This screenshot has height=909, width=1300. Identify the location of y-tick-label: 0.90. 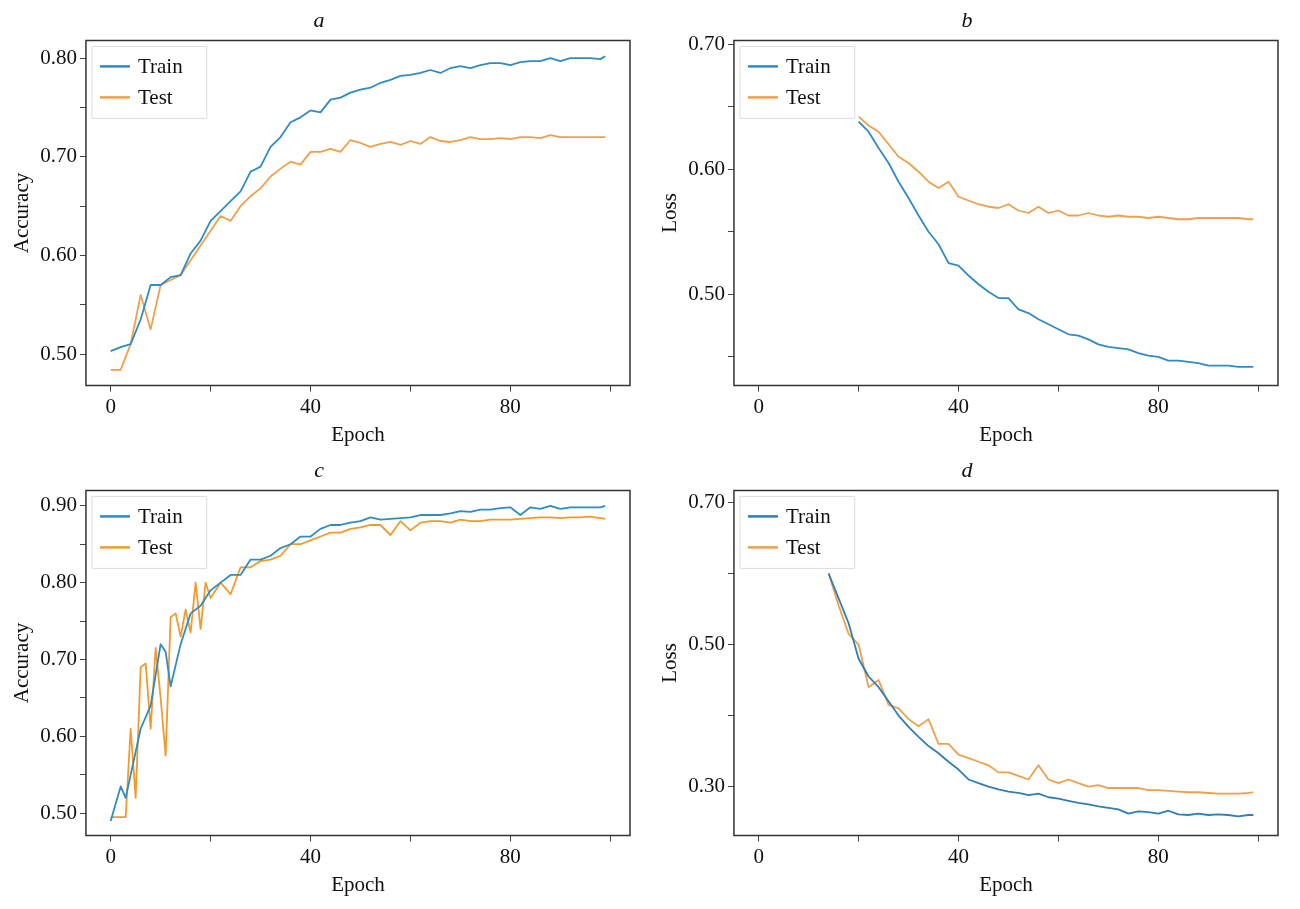
(58, 504).